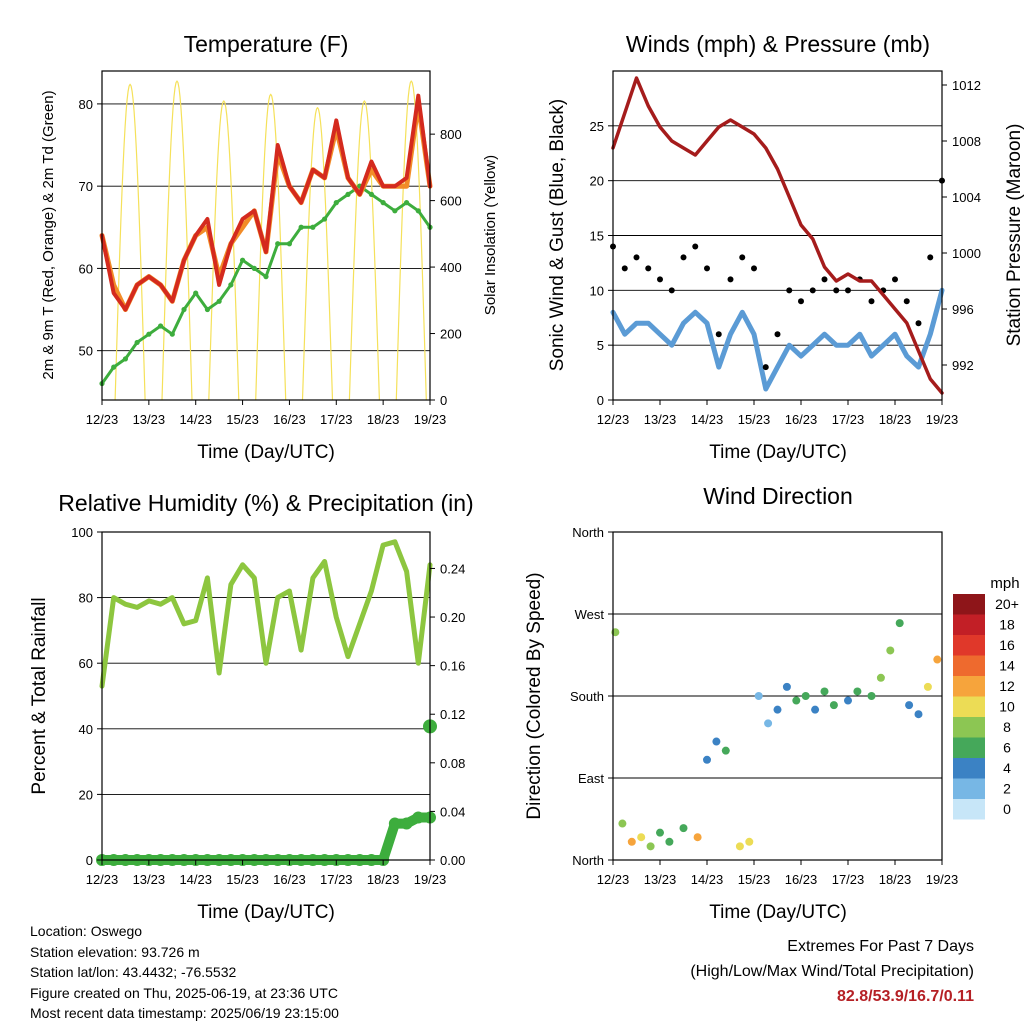 This screenshot has height=1024, width=1024. Describe the element at coordinates (86, 186) in the screenshot. I see `y-tick-label: 70` at that location.